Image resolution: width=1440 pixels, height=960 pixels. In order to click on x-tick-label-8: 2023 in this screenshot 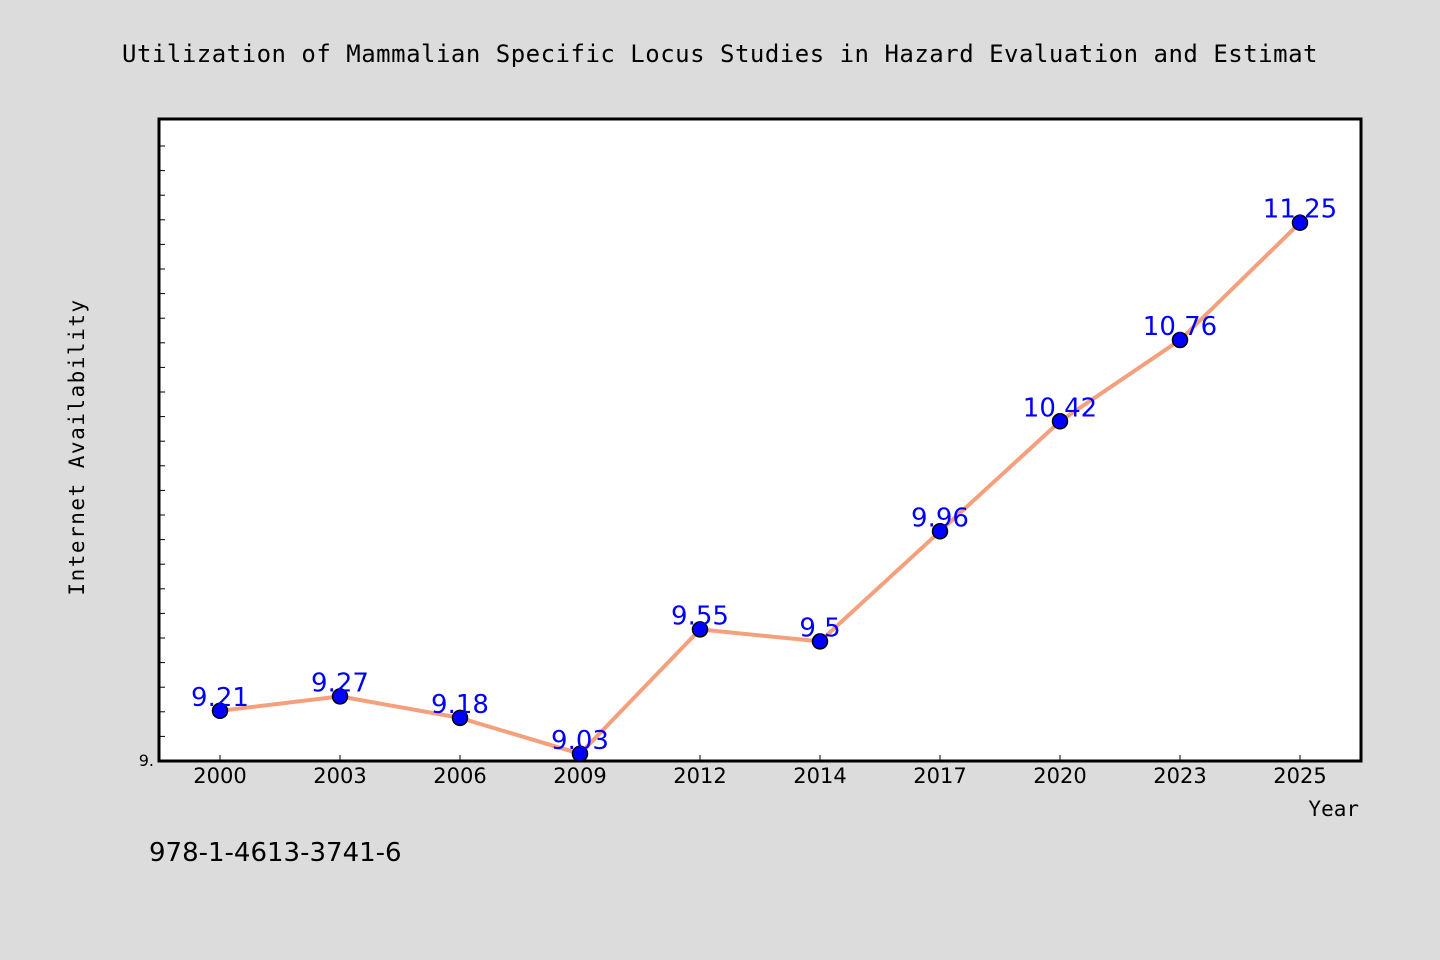, I will do `click(1179, 776)`.